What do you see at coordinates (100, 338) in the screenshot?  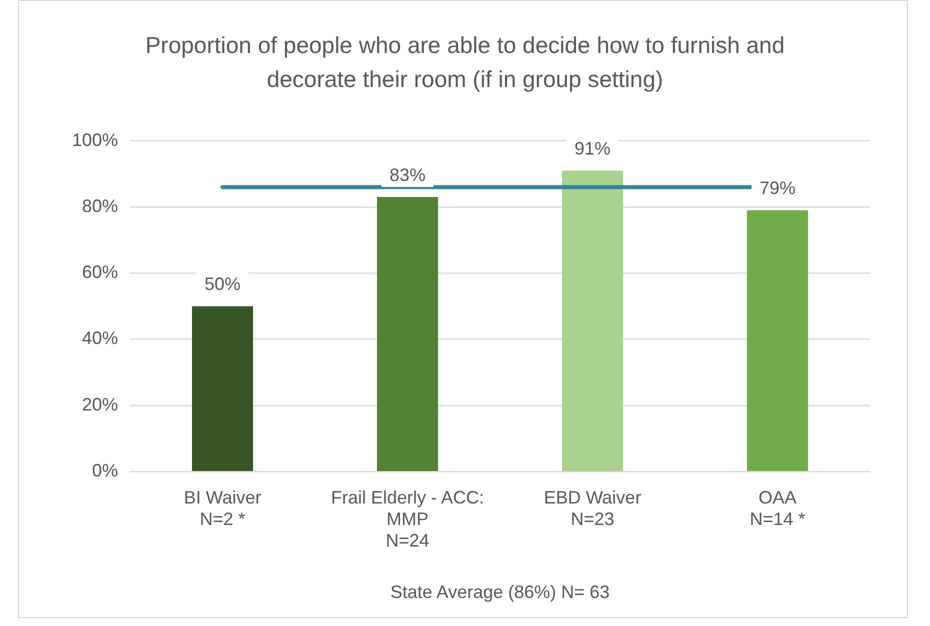 I see `y-tick-label: 40%` at bounding box center [100, 338].